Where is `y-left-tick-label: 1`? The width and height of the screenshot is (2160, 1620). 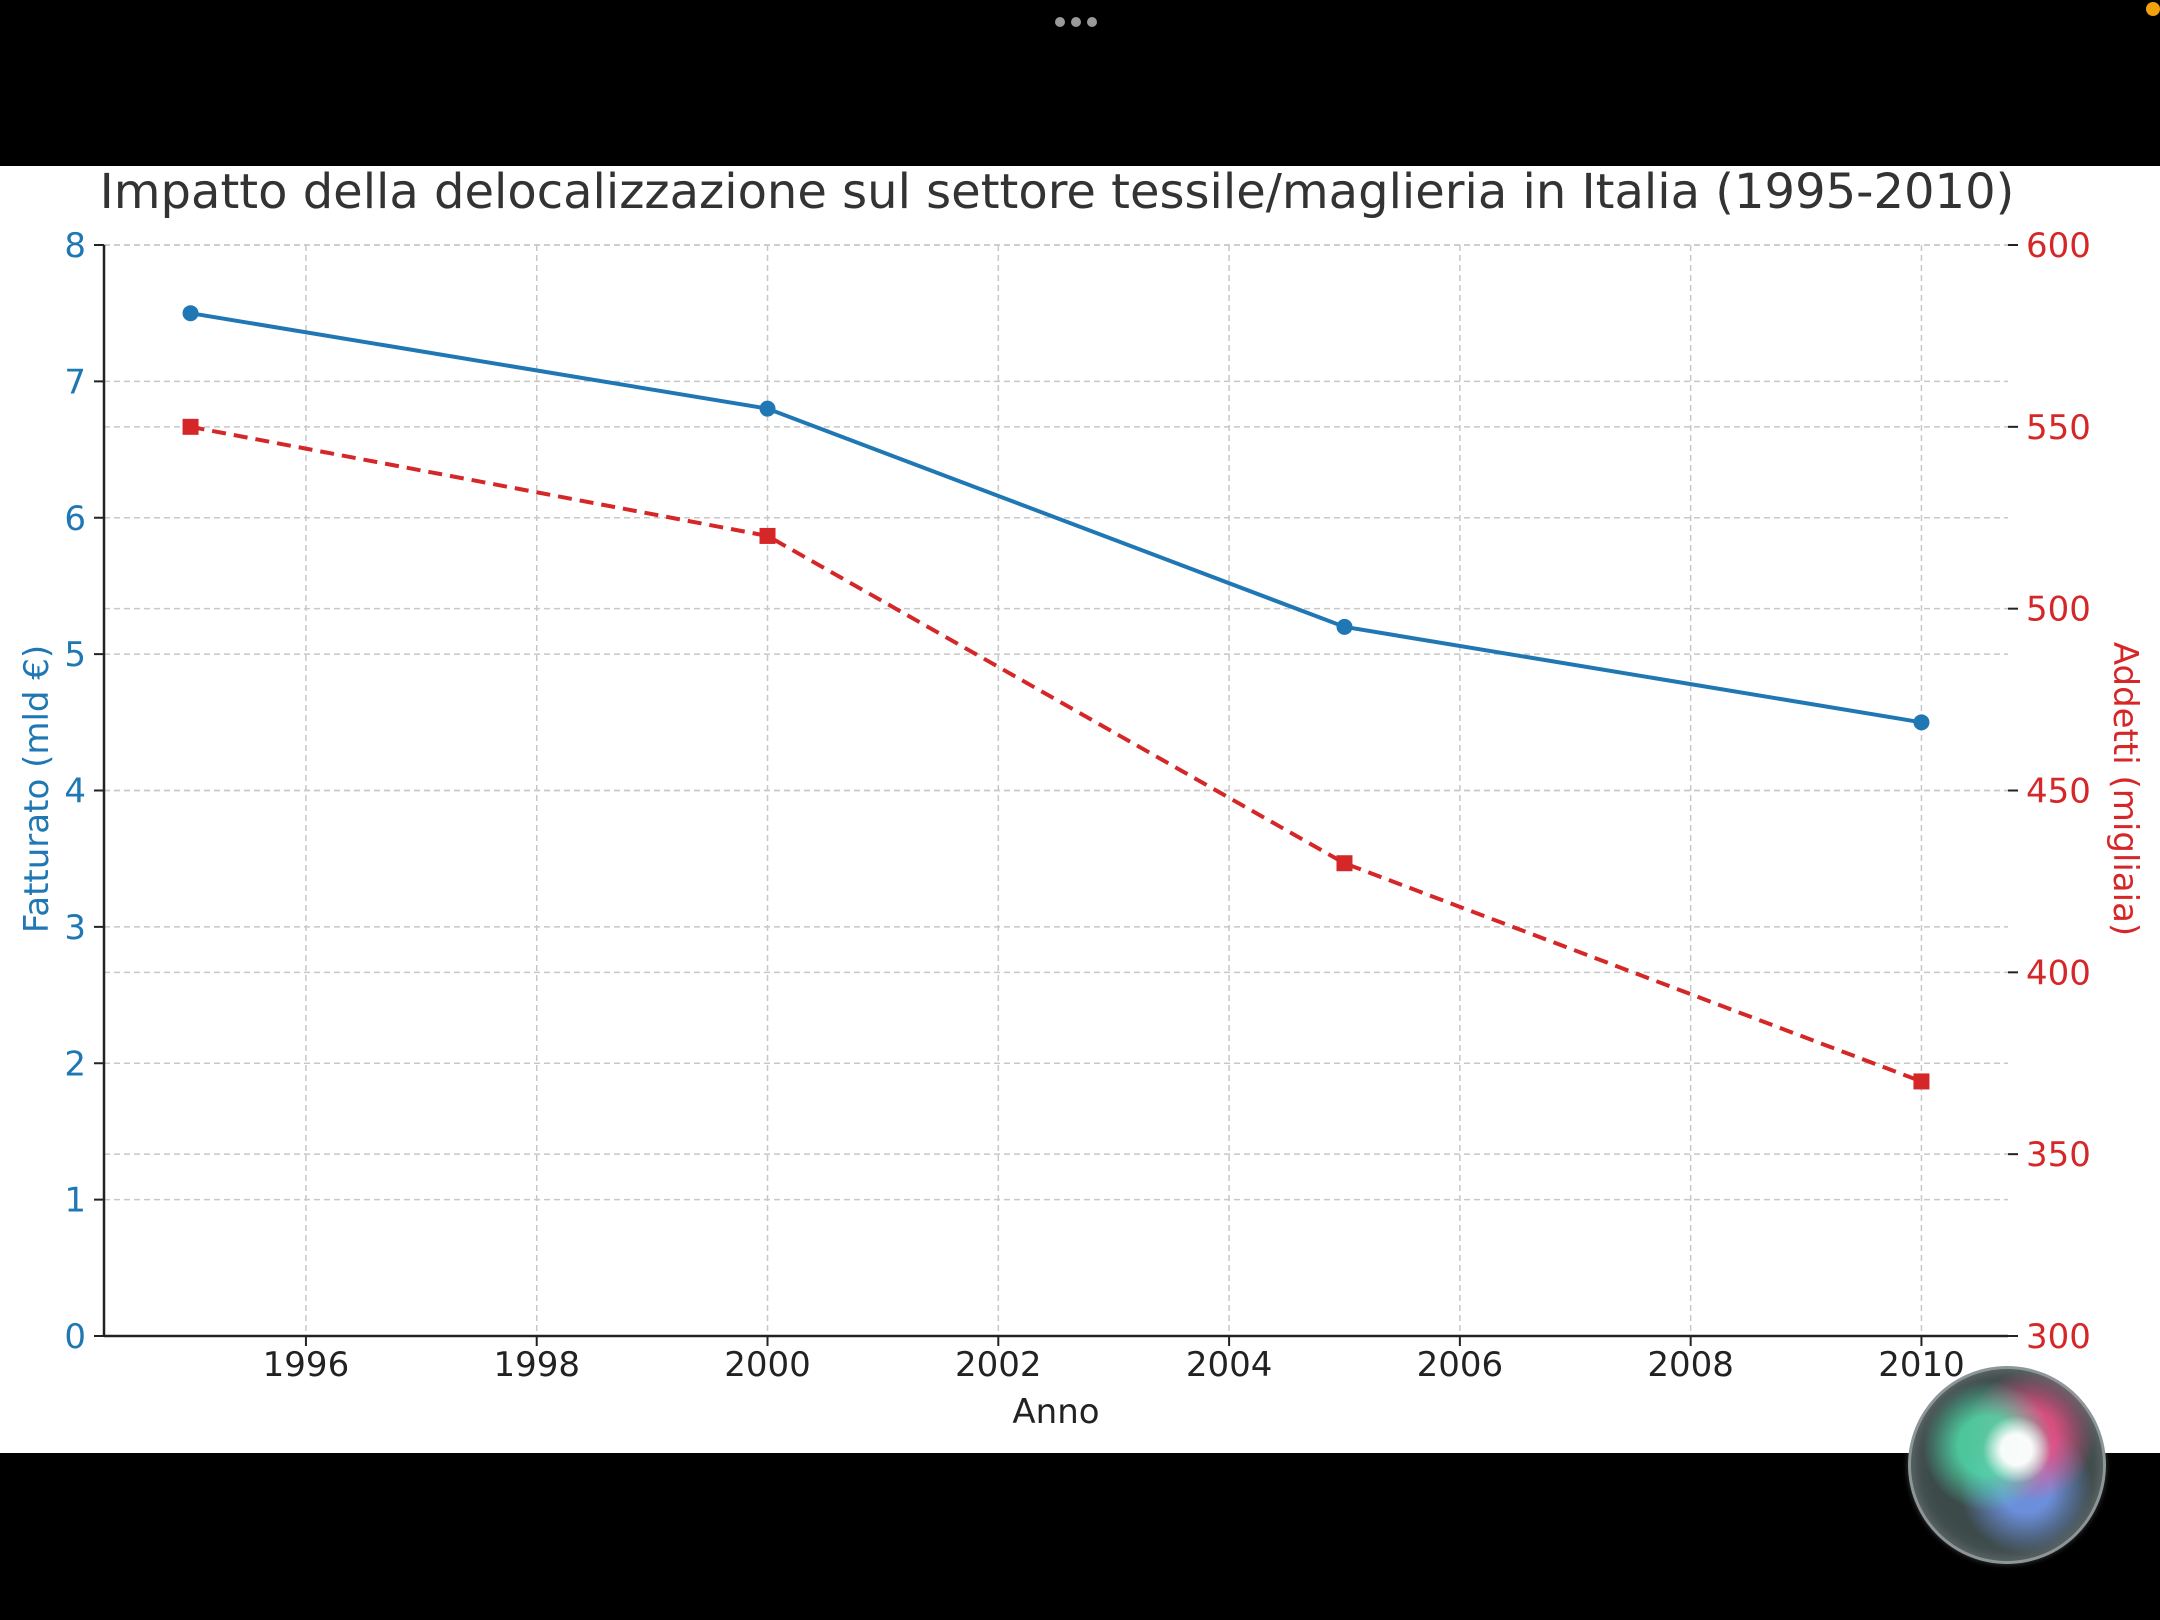
y-left-tick-label: 1 is located at coordinates (75, 1201).